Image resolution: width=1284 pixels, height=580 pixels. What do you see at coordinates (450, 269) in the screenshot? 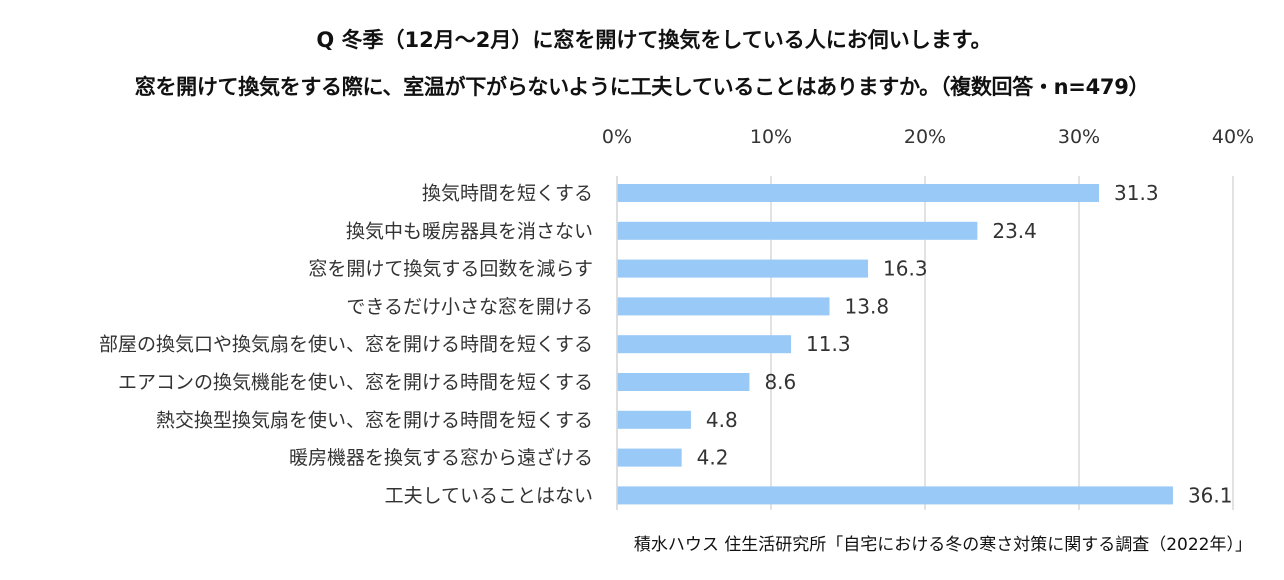
I see `category-label: 窓を開けて換気する回数を減らす` at bounding box center [450, 269].